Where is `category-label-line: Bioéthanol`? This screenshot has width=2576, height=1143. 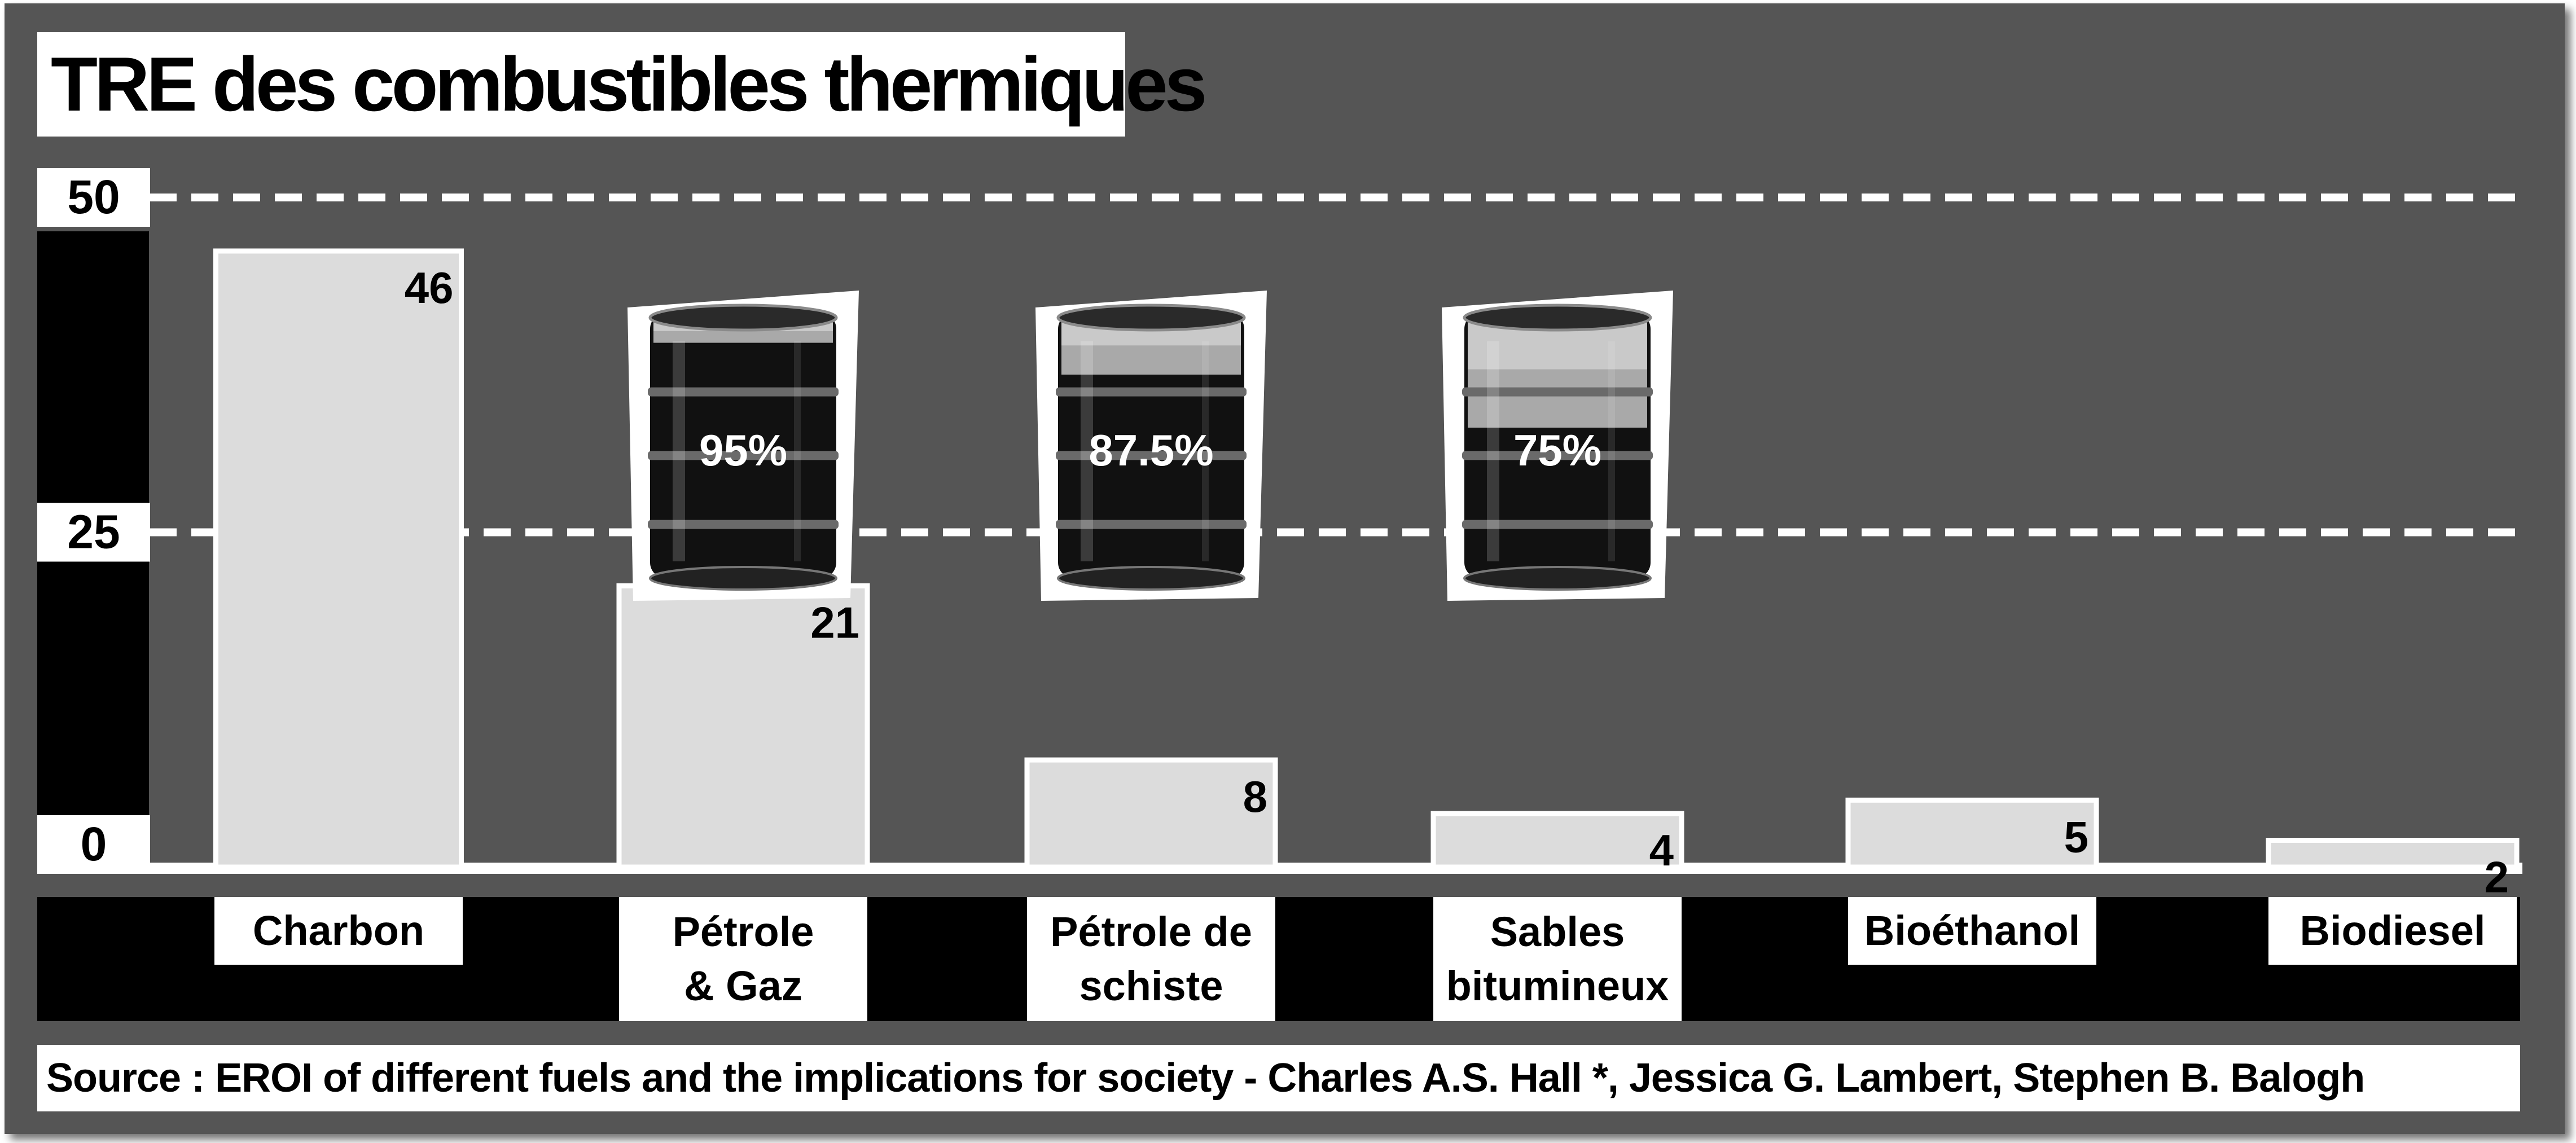
category-label-line: Bioéthanol is located at coordinates (1972, 930).